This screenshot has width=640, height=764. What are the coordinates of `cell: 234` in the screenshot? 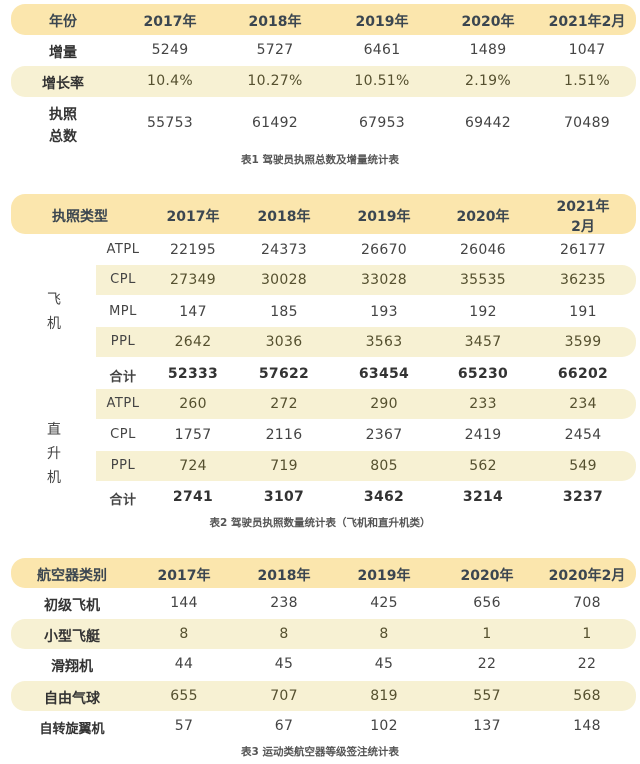 It's located at (583, 404).